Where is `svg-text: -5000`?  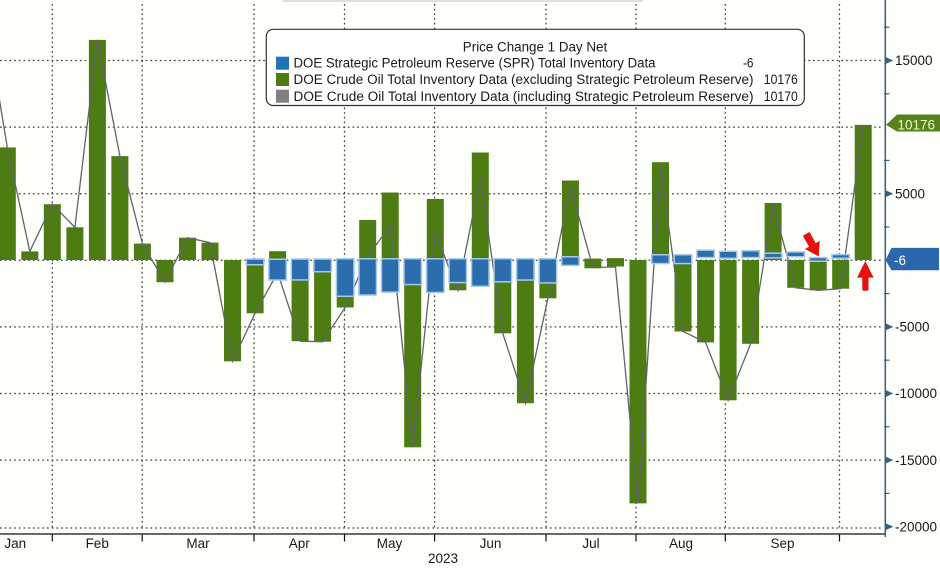 svg-text: -5000 is located at coordinates (912, 327).